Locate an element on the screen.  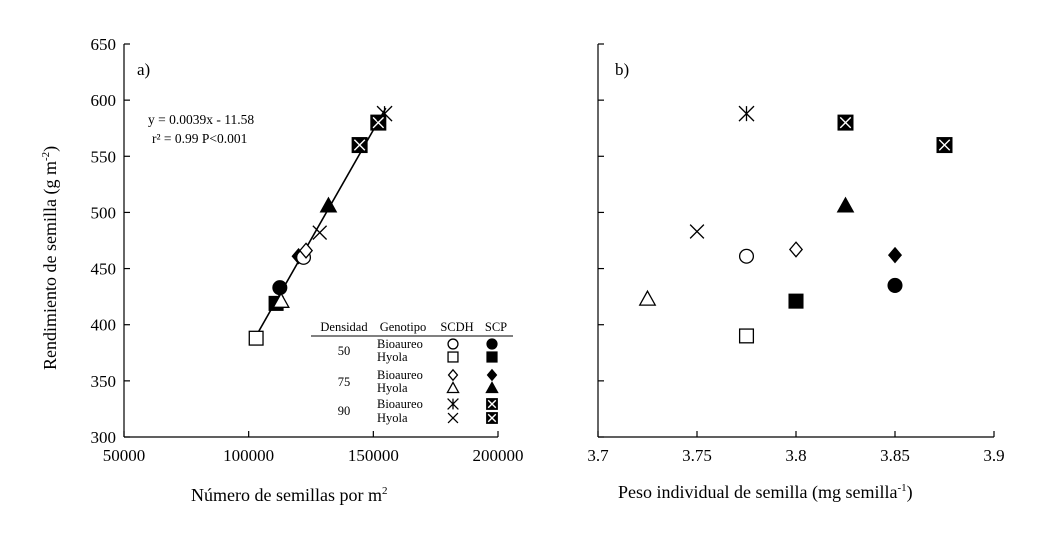
x-tick-label: 100000 is located at coordinates (248, 455).